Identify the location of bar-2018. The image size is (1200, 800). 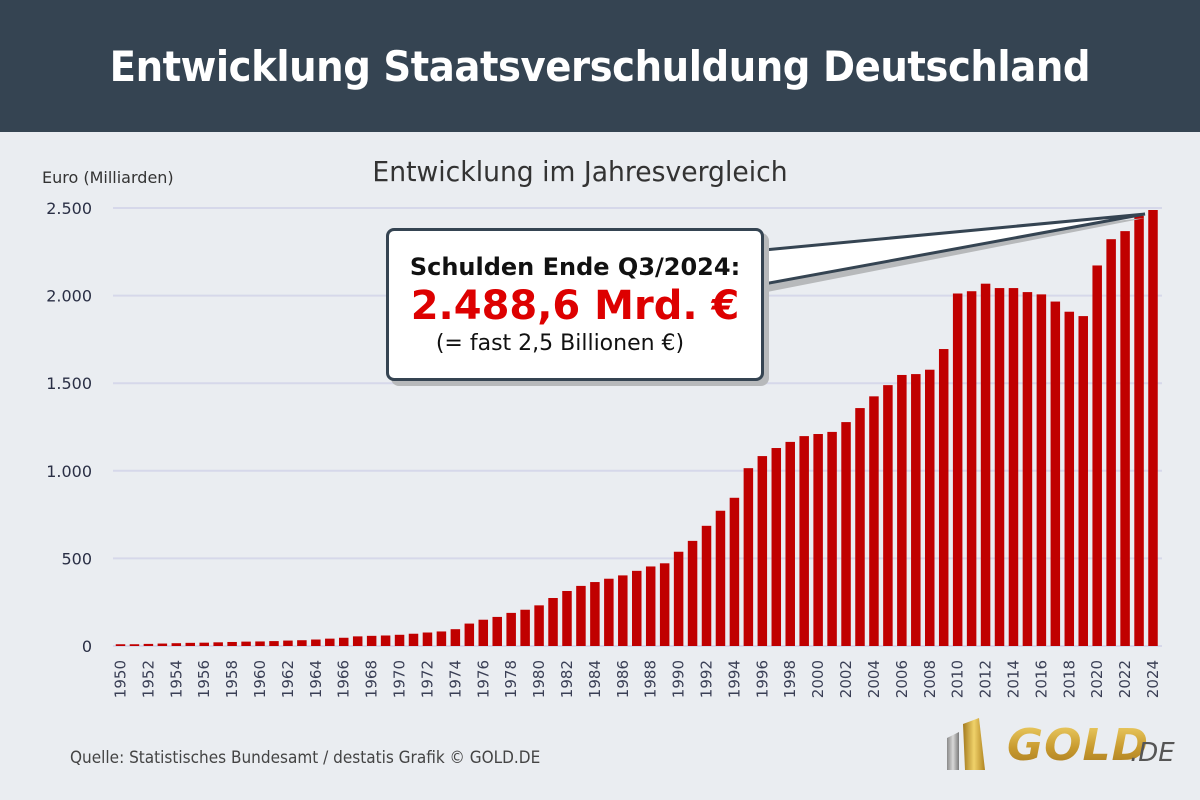
(1069, 478).